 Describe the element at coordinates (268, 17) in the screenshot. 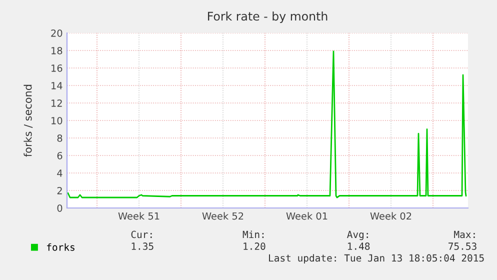

I see `chart-title: Fork rate - by month` at that location.